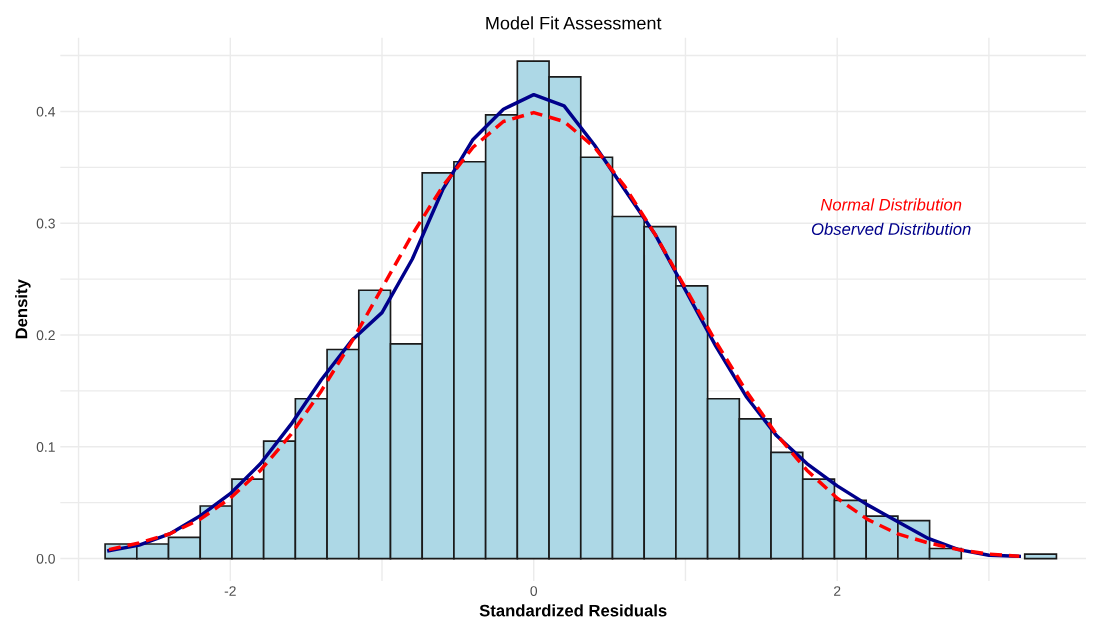 Image resolution: width=1097 pixels, height=628 pixels. Describe the element at coordinates (573, 610) in the screenshot. I see `x-axis-title: Standardized Residuals` at that location.